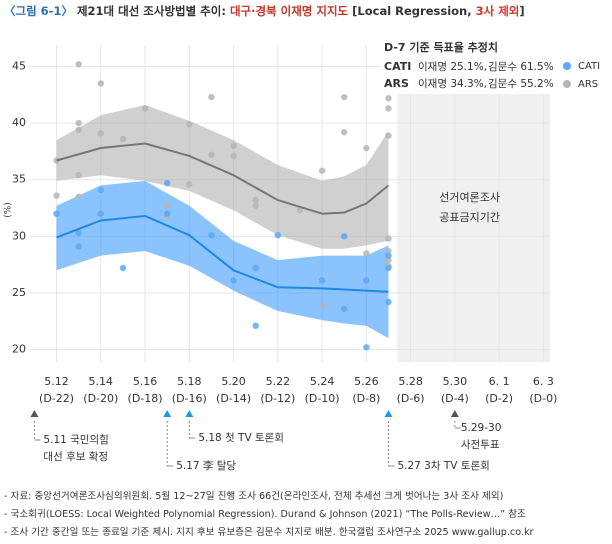  I want to click on x-tick-label: 6. 3, so click(543, 381).